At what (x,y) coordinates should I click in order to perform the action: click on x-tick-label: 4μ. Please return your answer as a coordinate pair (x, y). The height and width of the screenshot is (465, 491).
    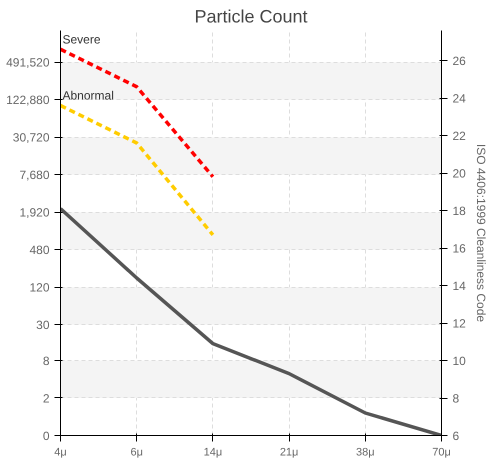
    Looking at the image, I should click on (60, 452).